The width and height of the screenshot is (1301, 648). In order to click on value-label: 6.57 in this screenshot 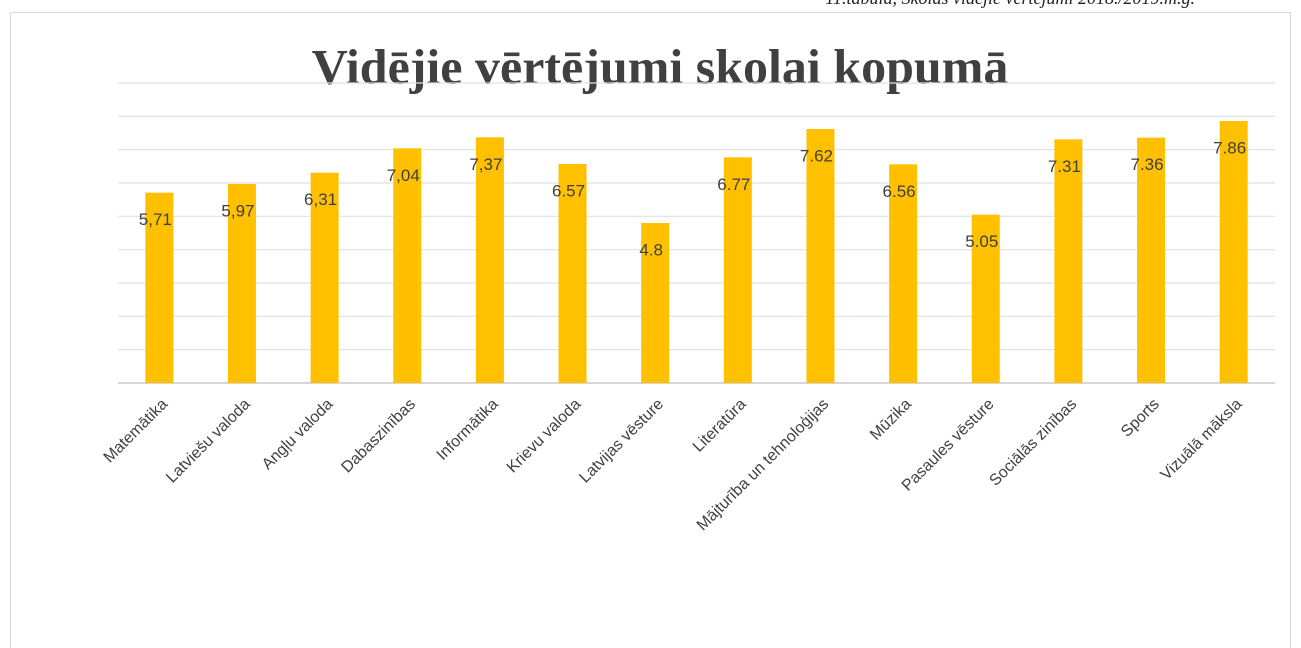, I will do `click(568, 190)`.